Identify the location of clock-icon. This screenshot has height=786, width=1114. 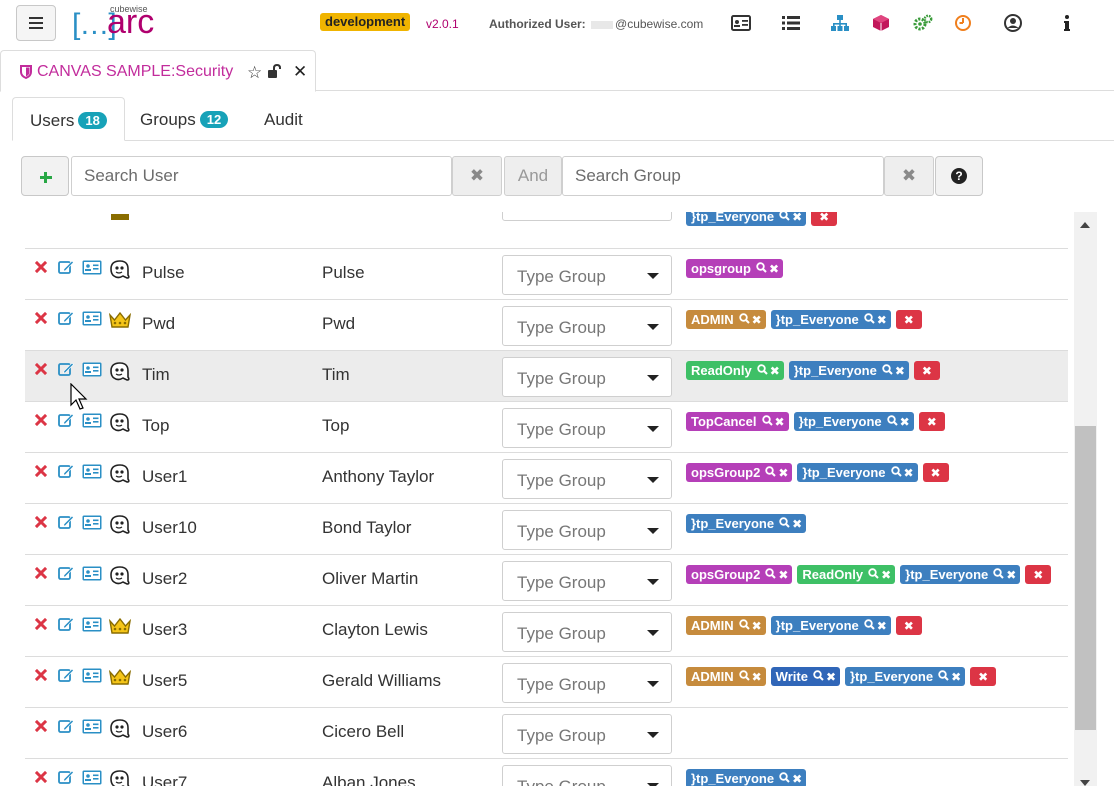
(963, 23).